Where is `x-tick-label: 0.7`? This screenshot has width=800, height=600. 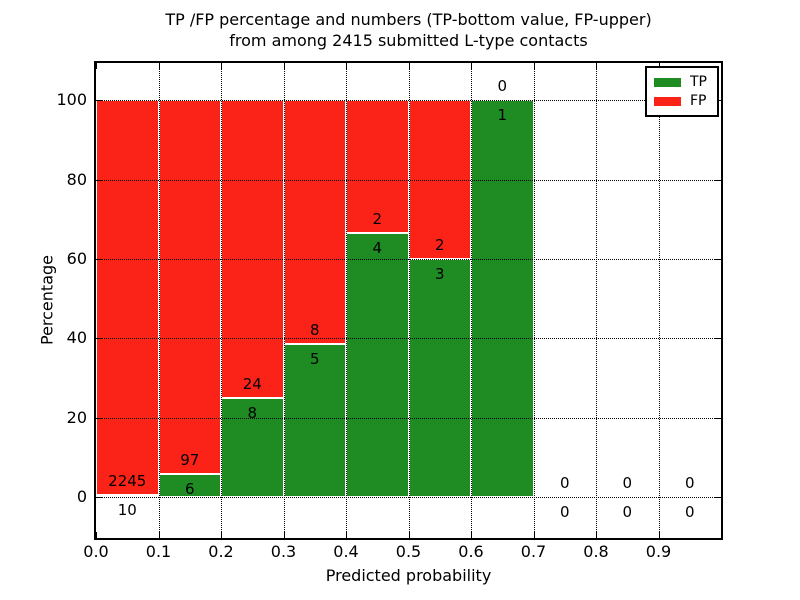
x-tick-label: 0.7 is located at coordinates (533, 551).